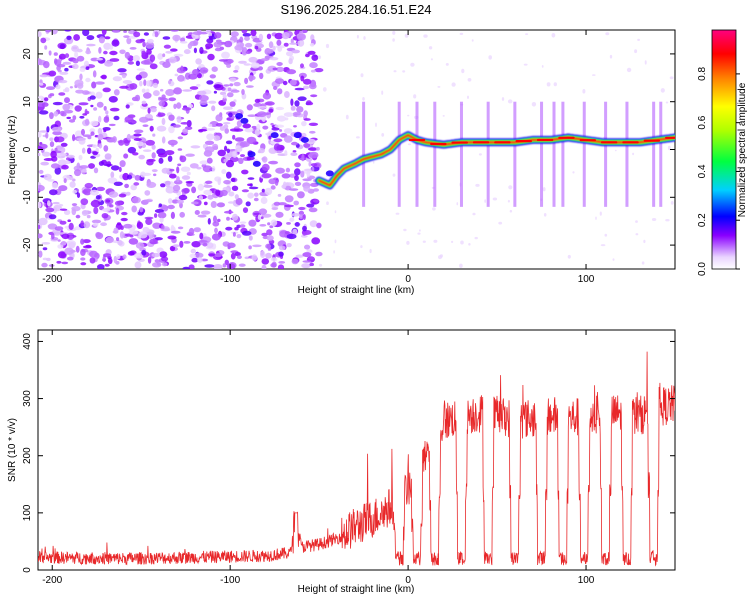  I want to click on spectrogram-streaks, so click(512, 154).